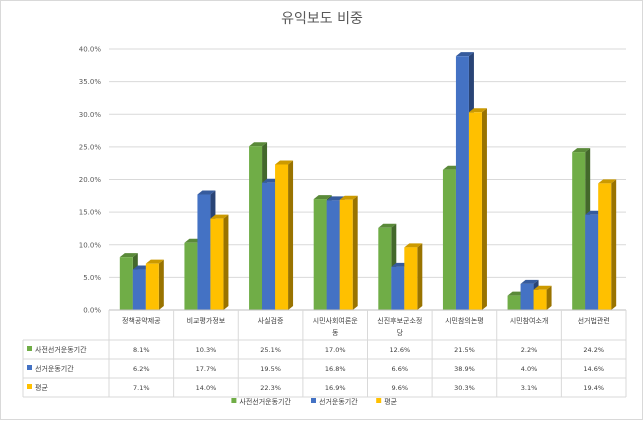  What do you see at coordinates (265, 401) in the screenshot?
I see `legend-label: 사전선거운동기간` at bounding box center [265, 401].